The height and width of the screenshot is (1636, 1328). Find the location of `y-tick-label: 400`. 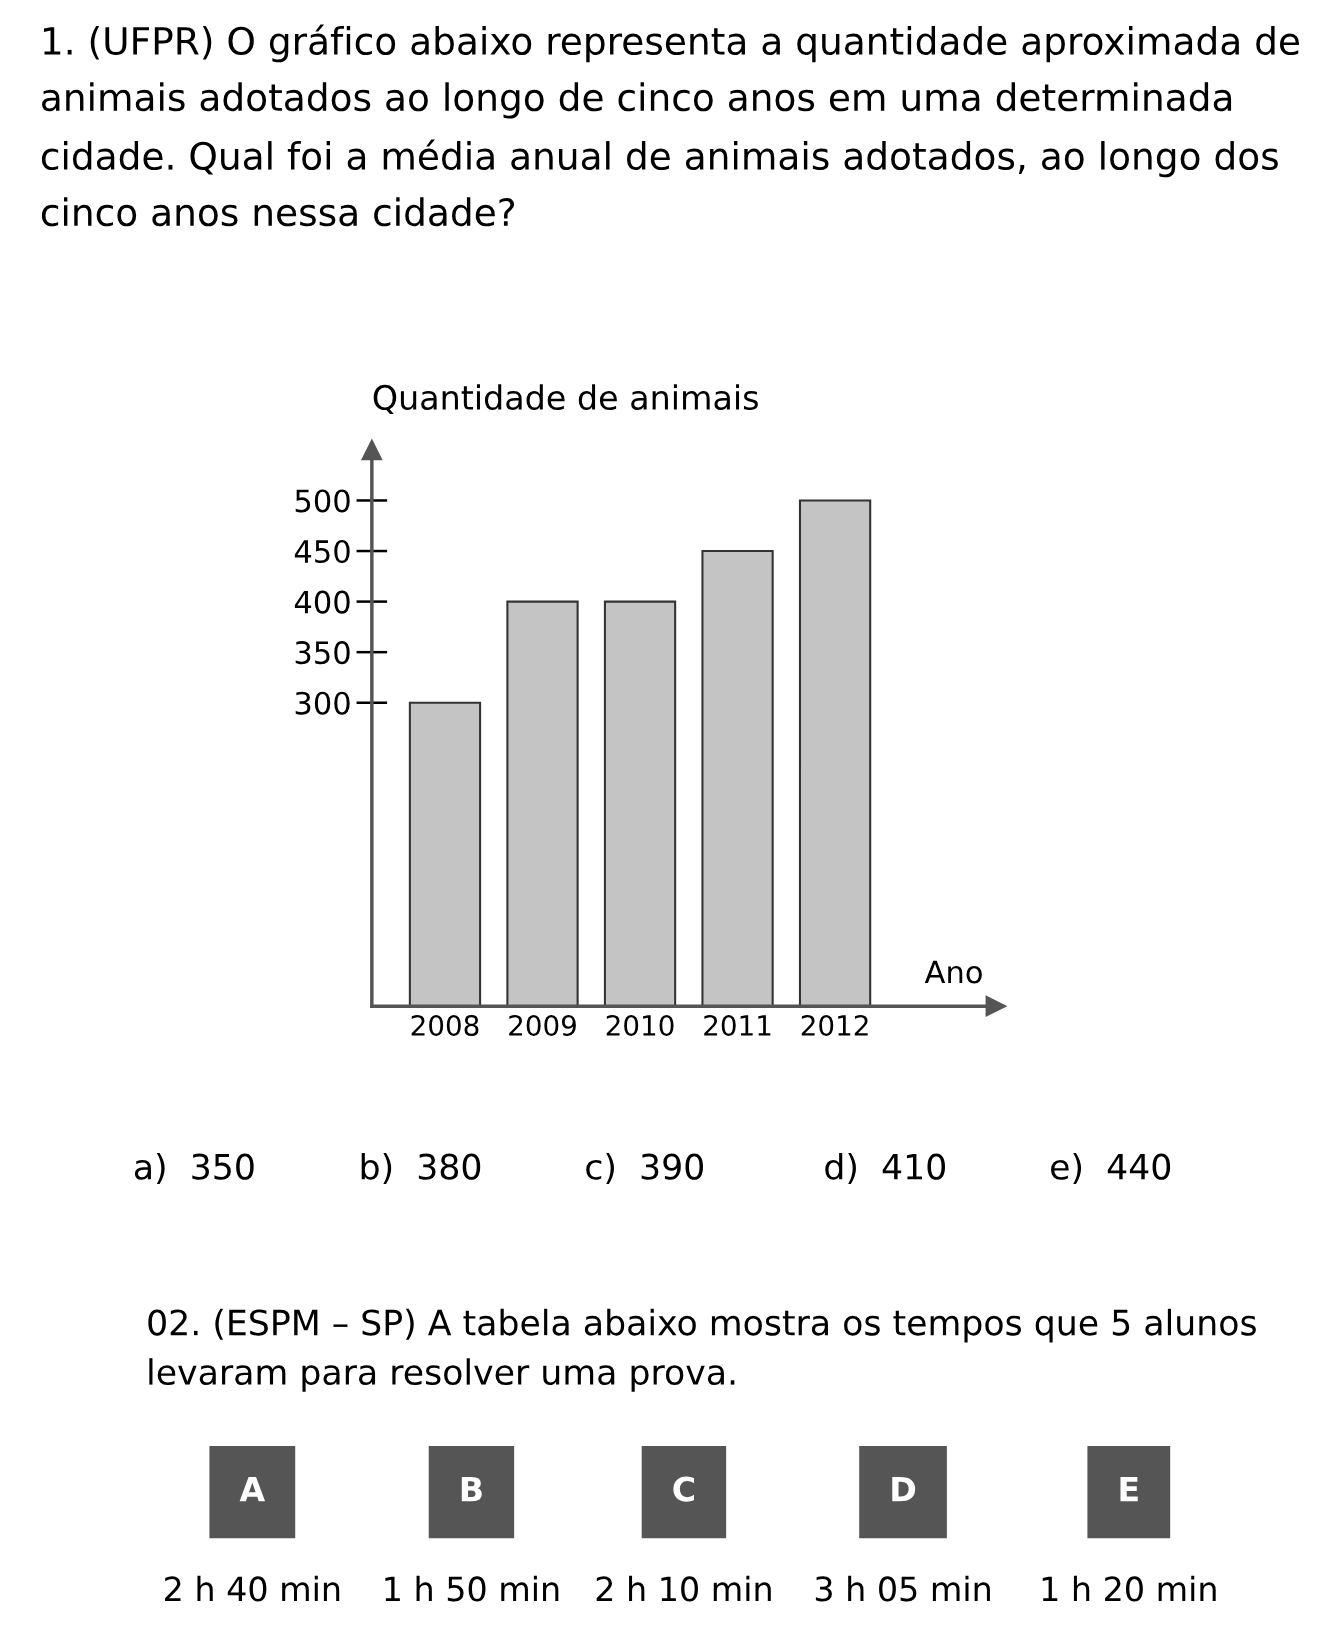

y-tick-label: 400 is located at coordinates (322, 602).